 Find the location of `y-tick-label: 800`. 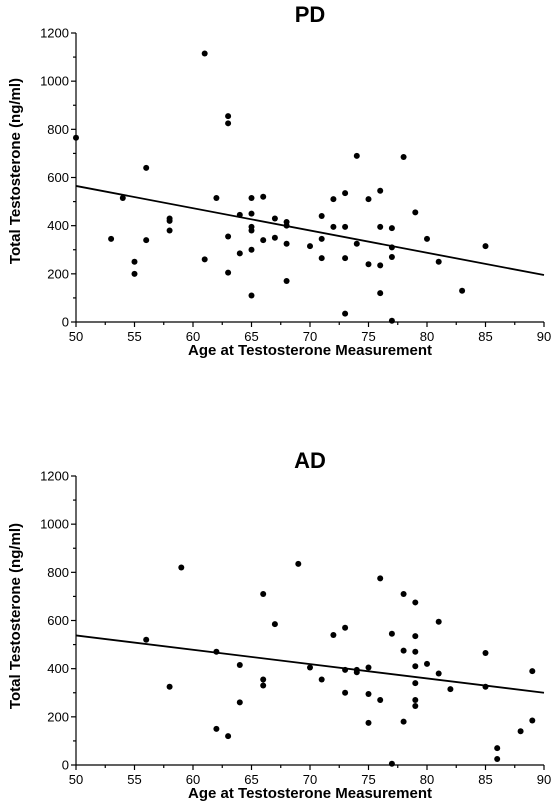

y-tick-label: 800 is located at coordinates (58, 572).